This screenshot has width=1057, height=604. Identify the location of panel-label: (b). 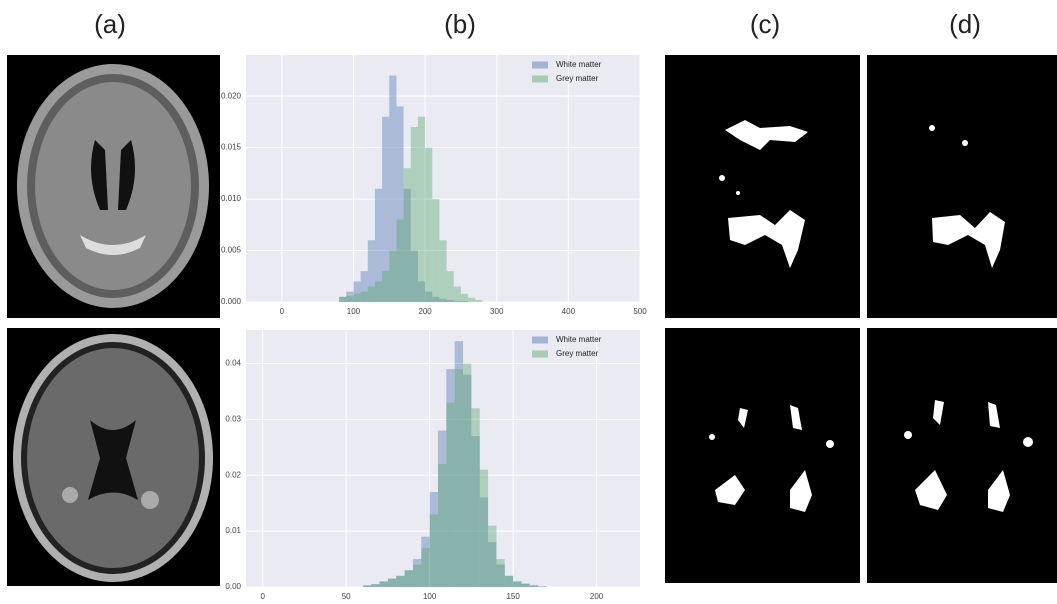
(460, 24).